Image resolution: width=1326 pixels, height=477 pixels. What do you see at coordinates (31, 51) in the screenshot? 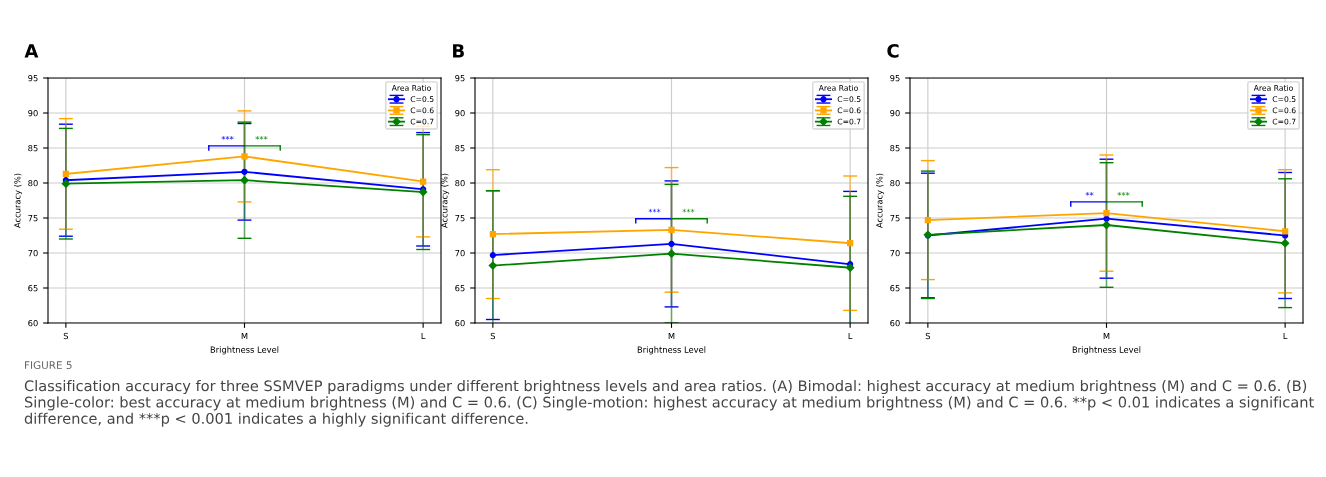
I see `chart-title: A` at bounding box center [31, 51].